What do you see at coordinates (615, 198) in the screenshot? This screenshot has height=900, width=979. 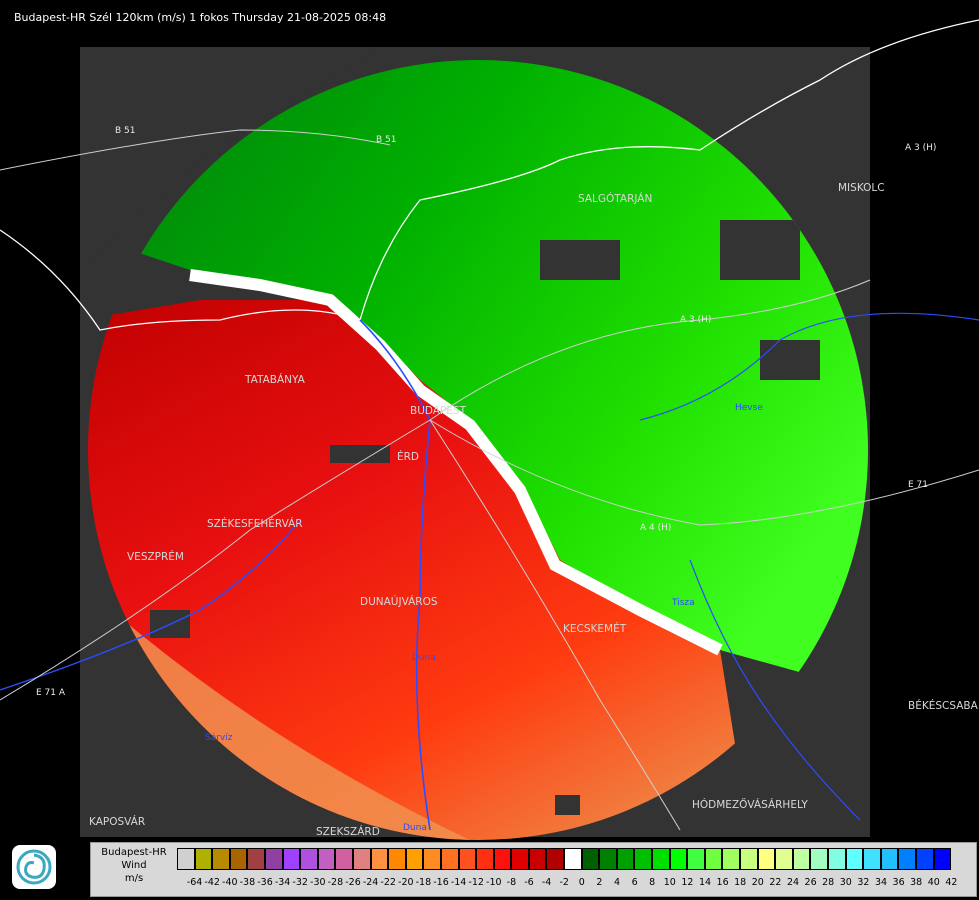 I see `city-label: SALGÓTARJÁN` at bounding box center [615, 198].